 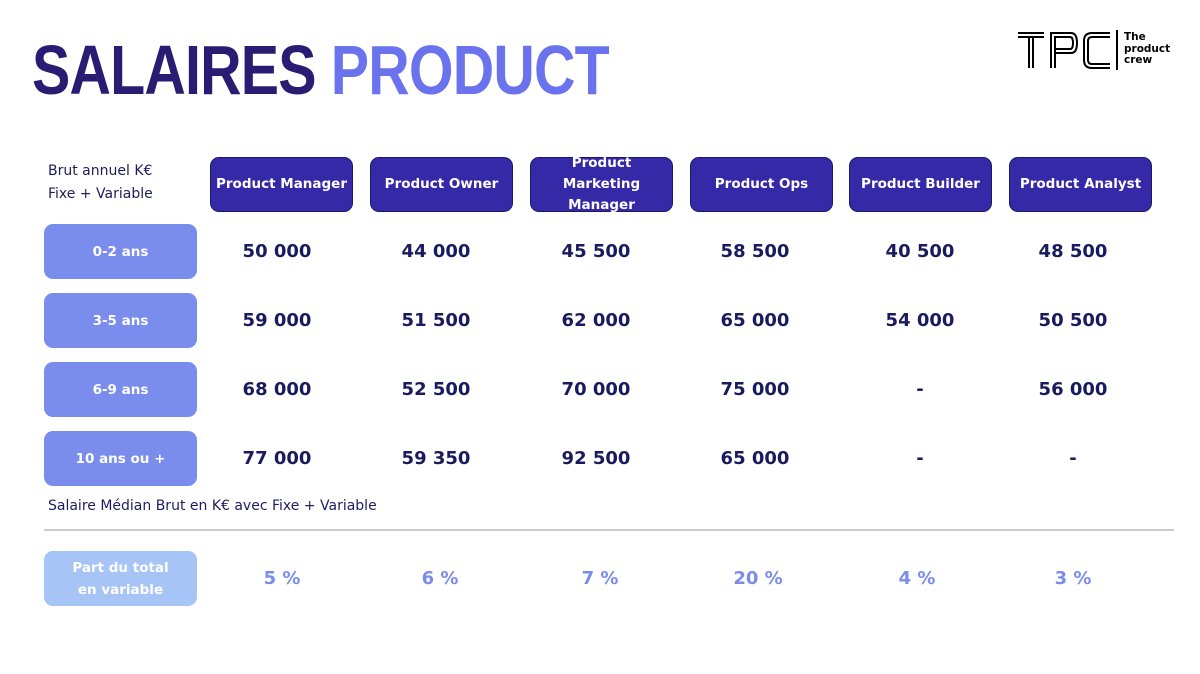 What do you see at coordinates (1073, 389) in the screenshot?
I see `salary-cell: 56 000` at bounding box center [1073, 389].